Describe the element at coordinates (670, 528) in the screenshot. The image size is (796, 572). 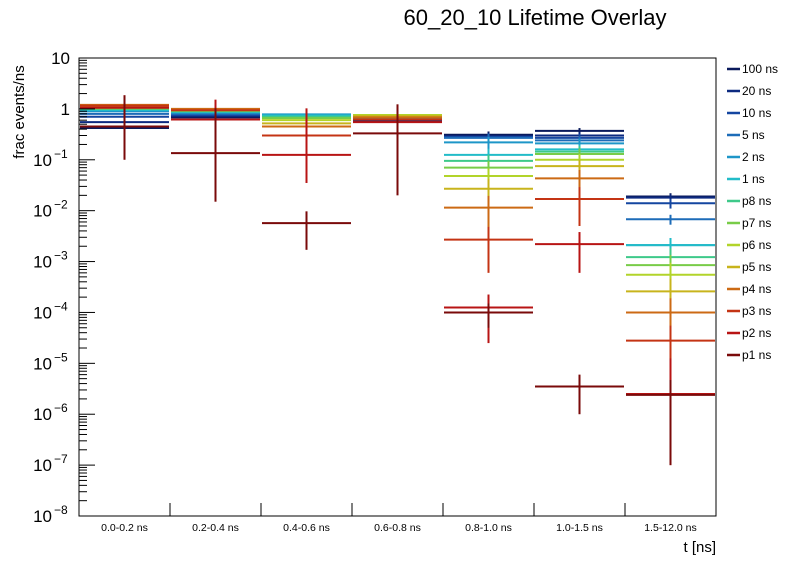
I see `x-tick-label: 1.5-12.0 ns` at that location.